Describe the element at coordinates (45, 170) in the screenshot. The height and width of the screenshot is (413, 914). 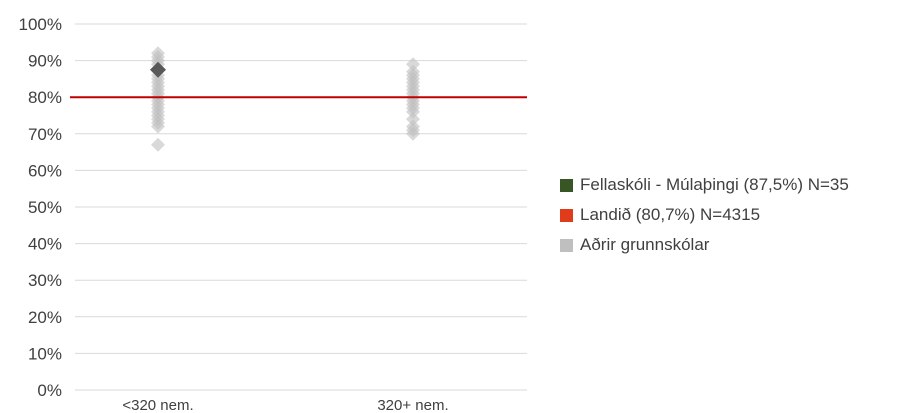
I see `y-tick-label: 60%` at that location.